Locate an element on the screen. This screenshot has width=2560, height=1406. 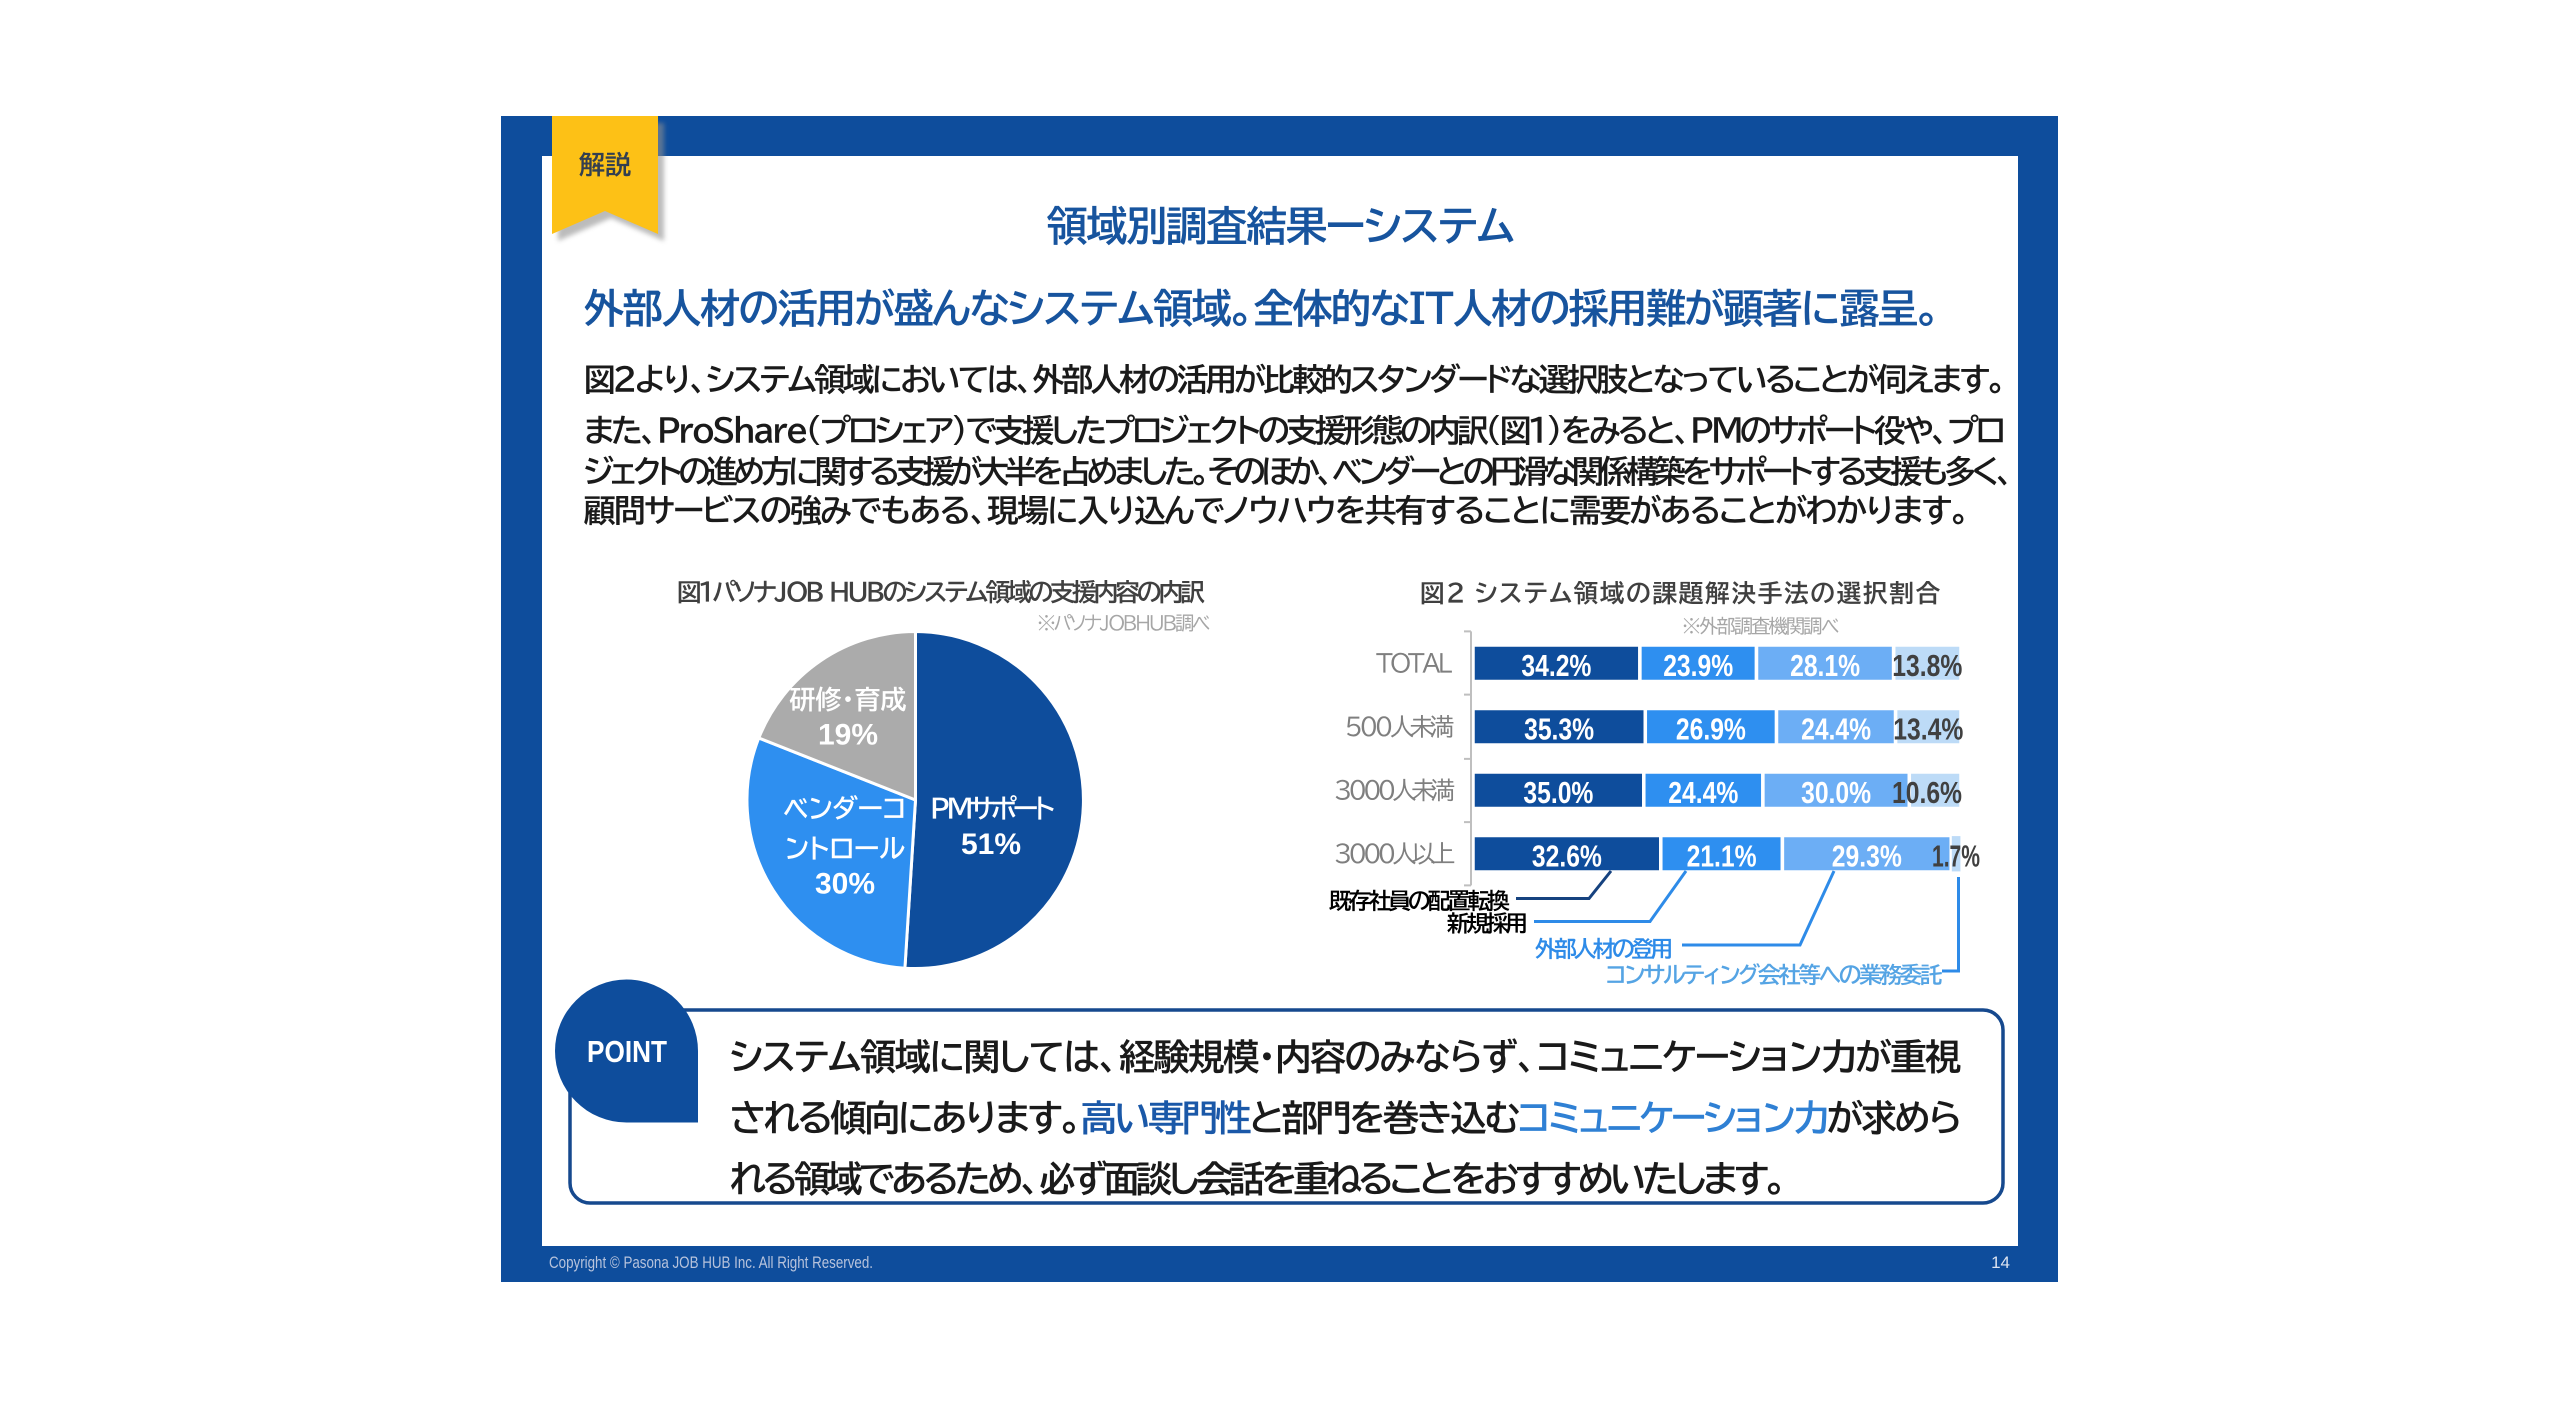
svg-text: 10.6% is located at coordinates (1927, 792).